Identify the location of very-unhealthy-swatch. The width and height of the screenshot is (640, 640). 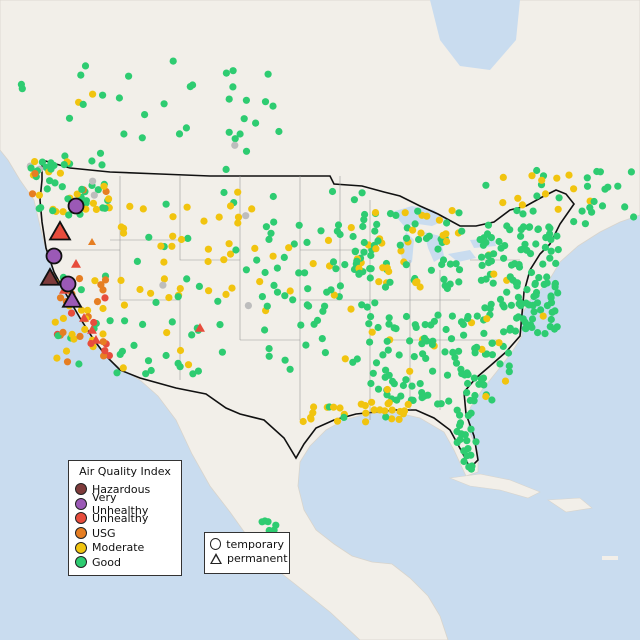
(81, 503).